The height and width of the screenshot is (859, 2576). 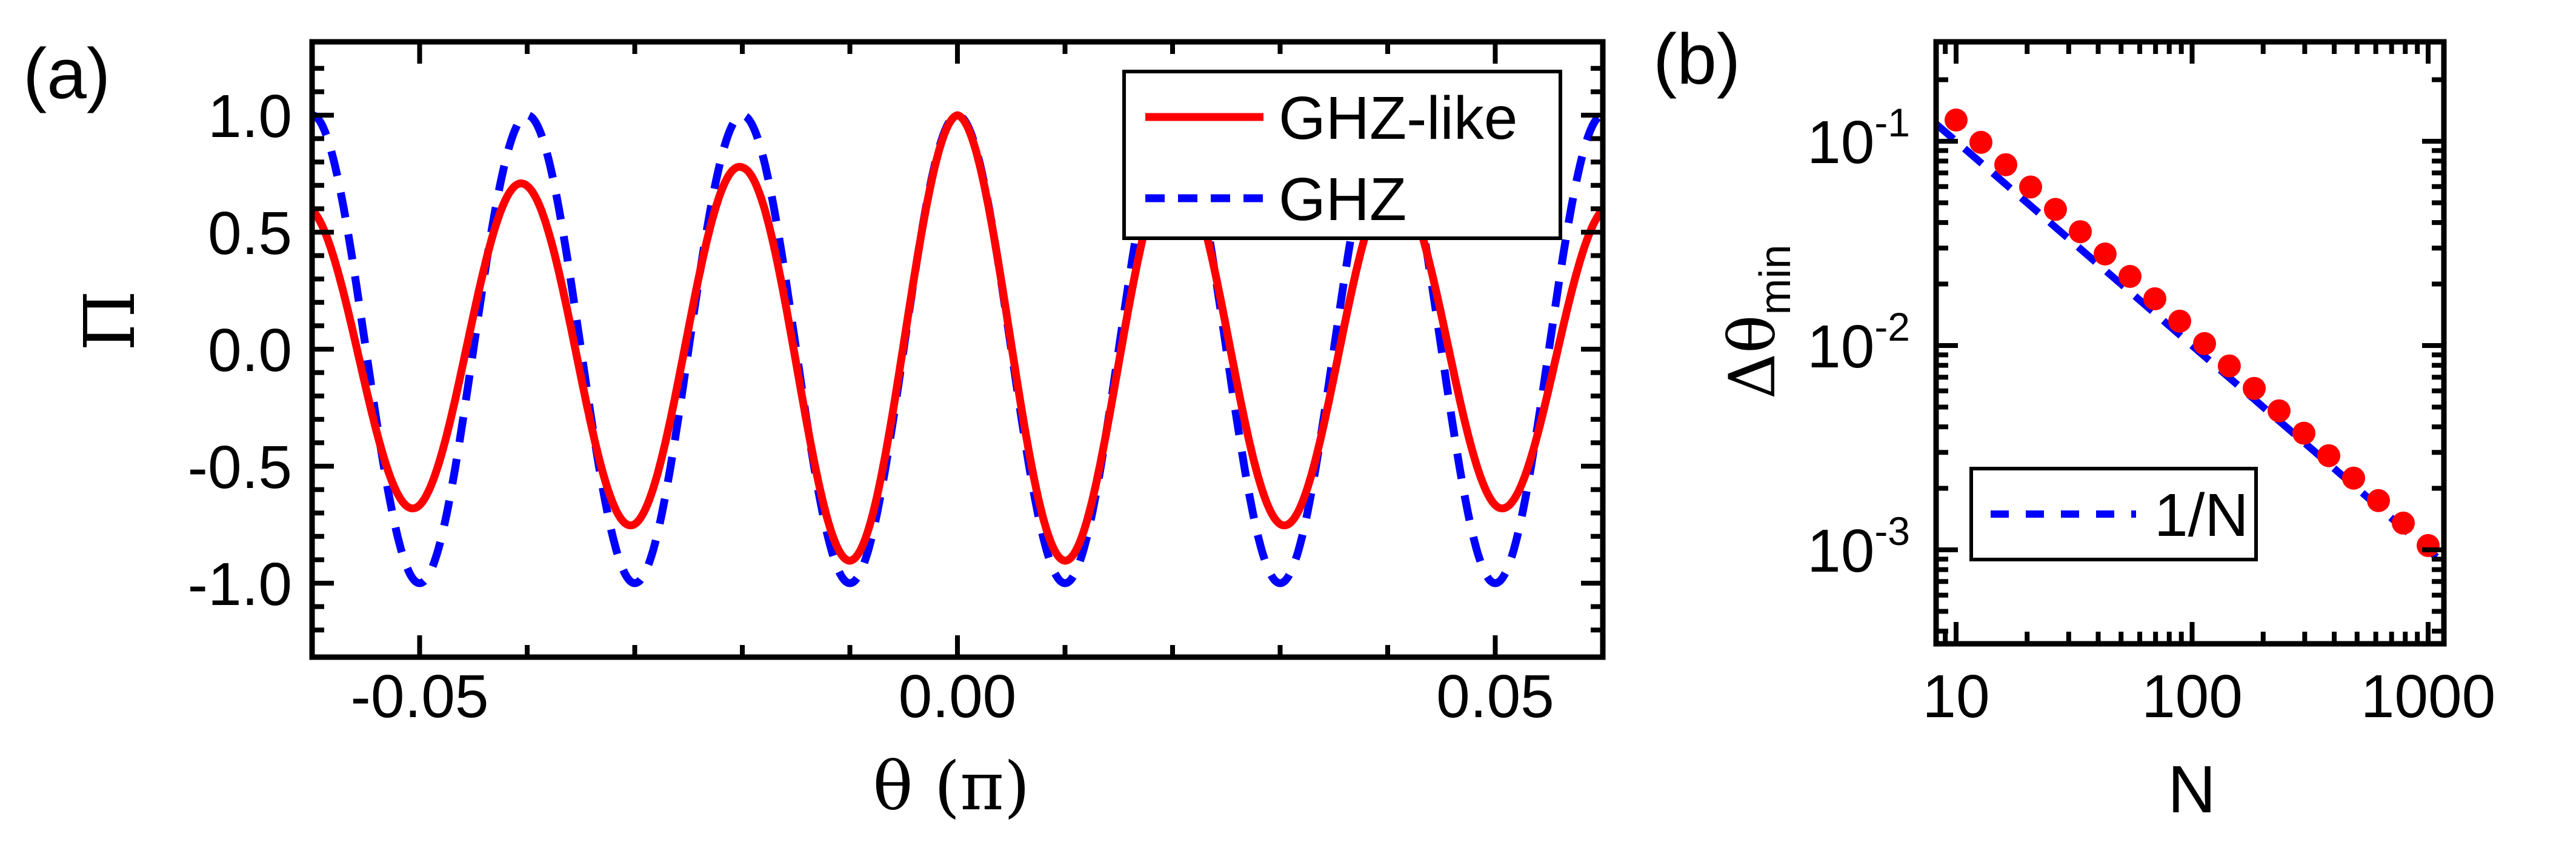 I want to click on legend-a-box, so click(x=1342, y=155).